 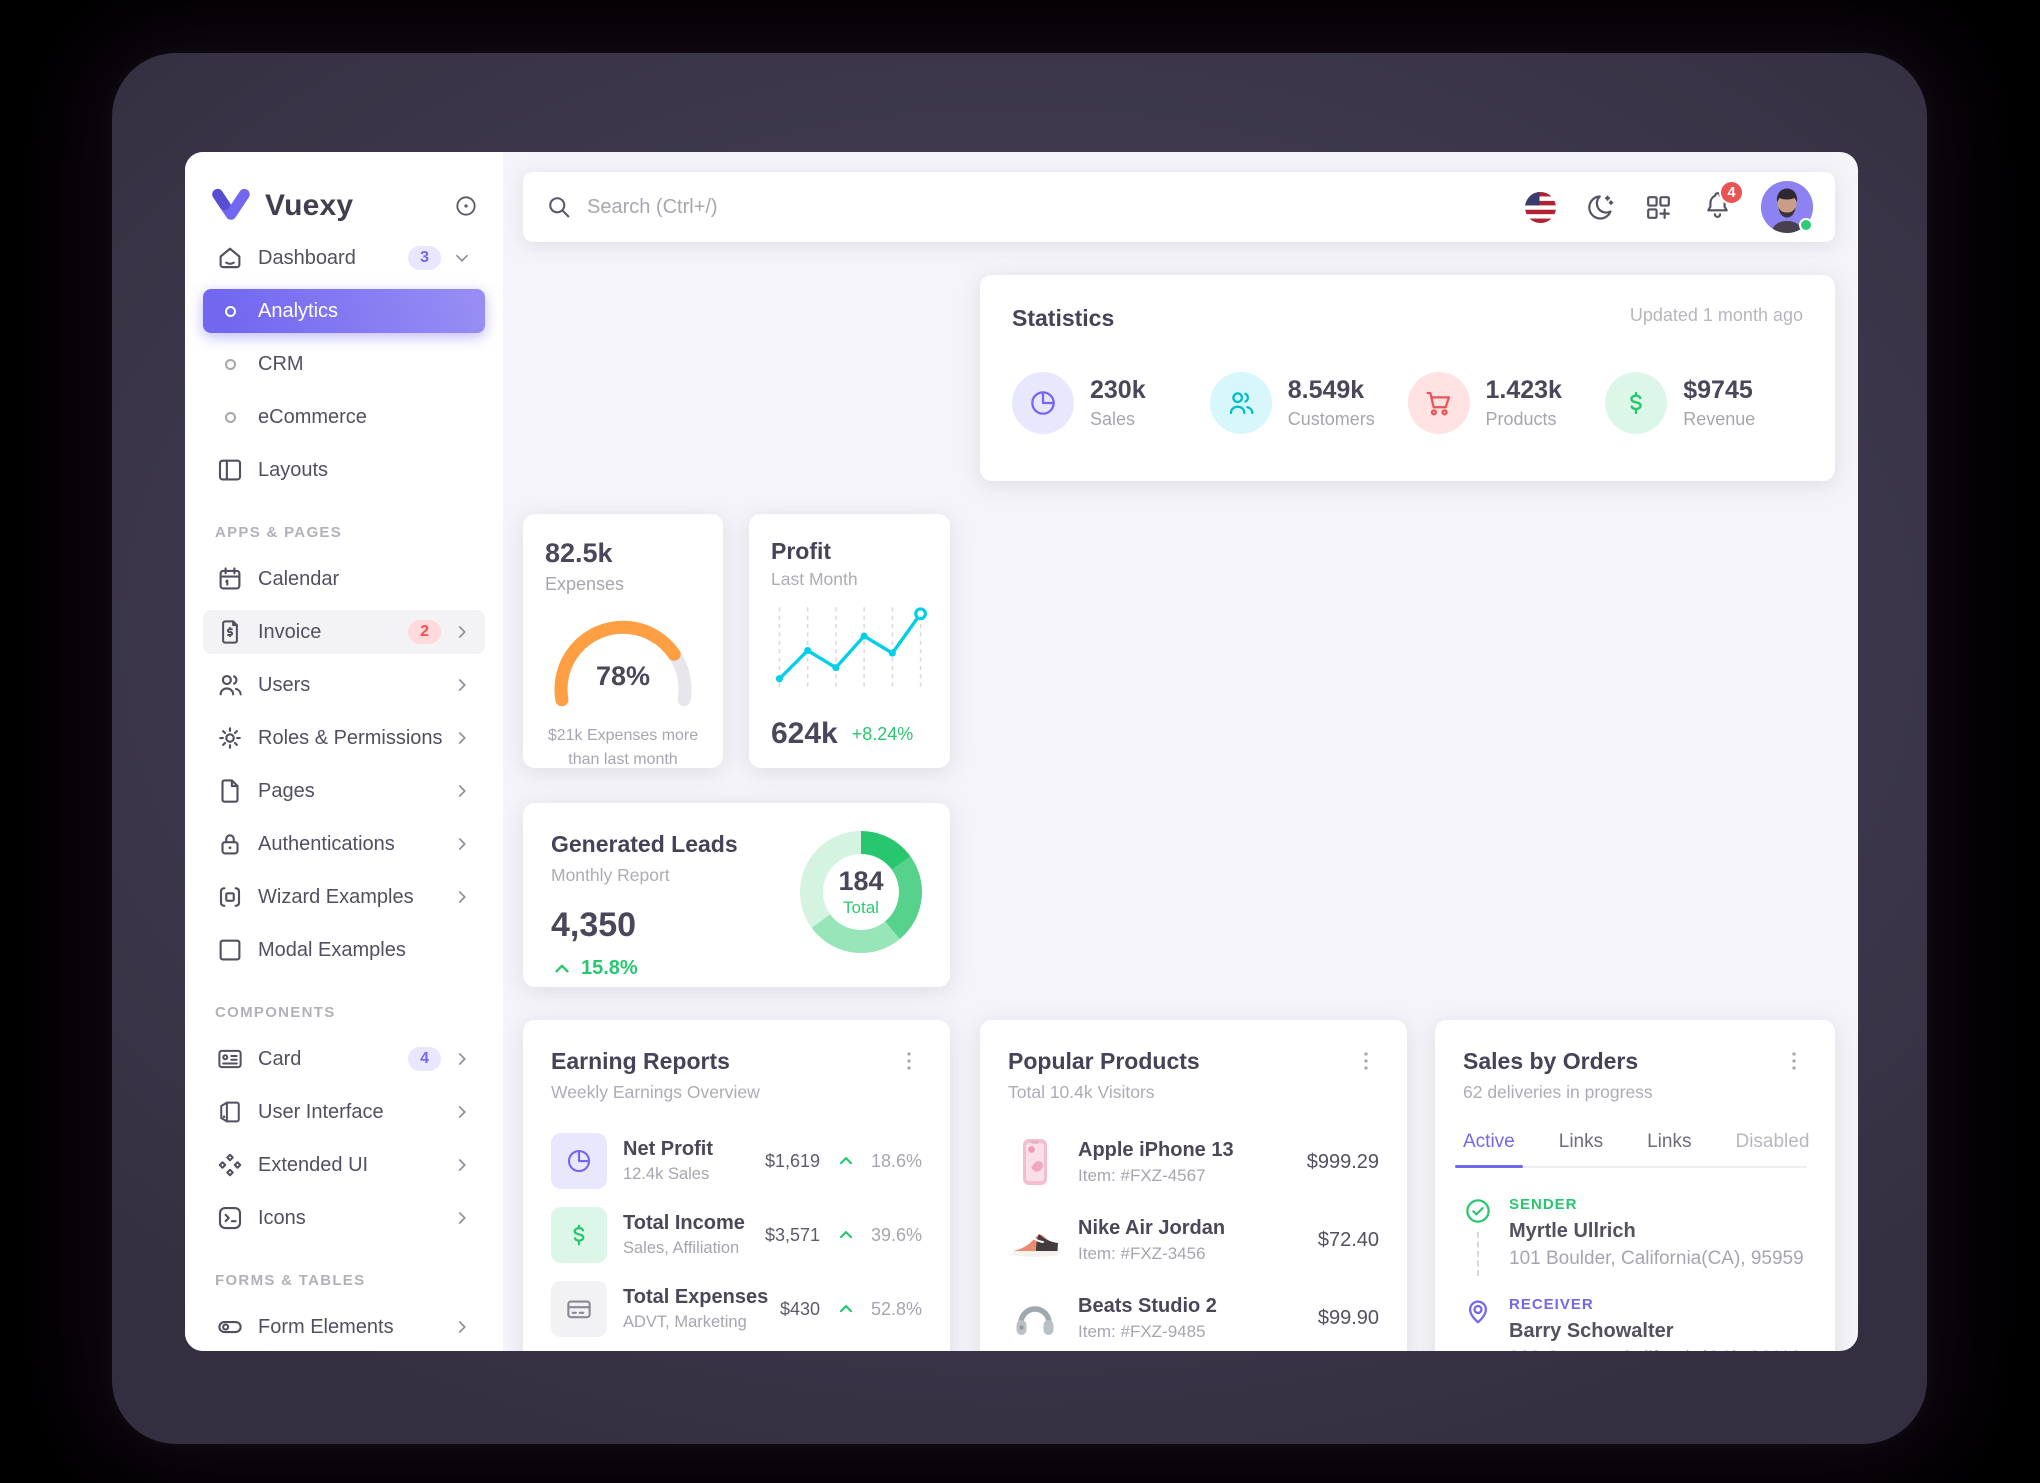 What do you see at coordinates (1704, 403) in the screenshot?
I see `stat-revenue: $9745 Revenue` at bounding box center [1704, 403].